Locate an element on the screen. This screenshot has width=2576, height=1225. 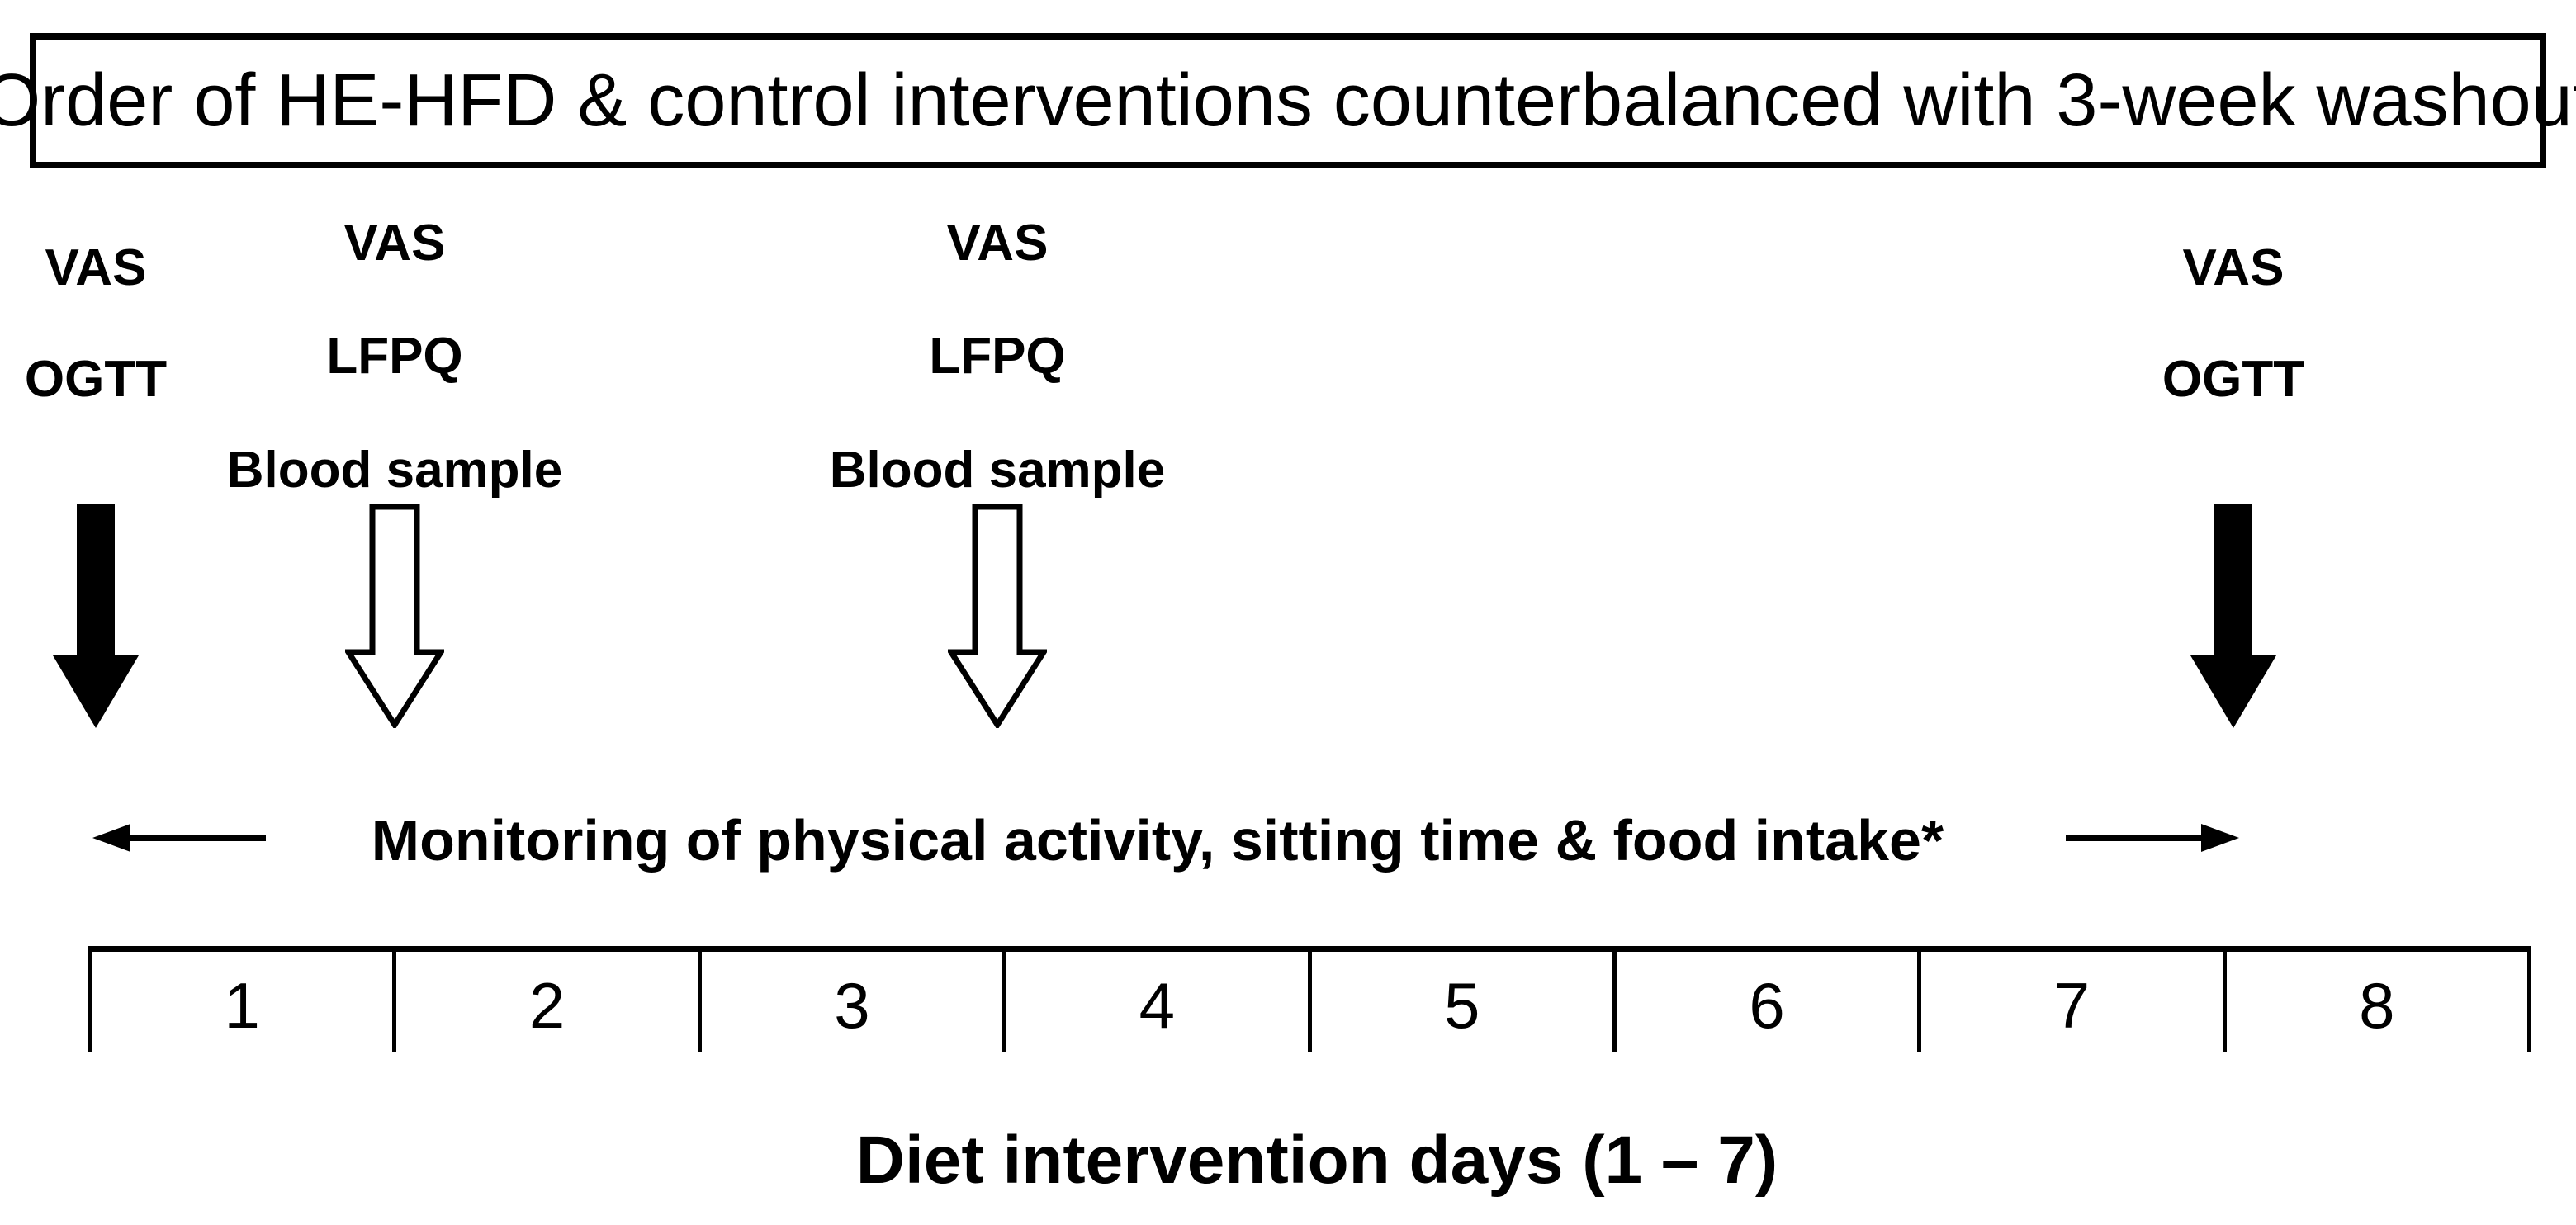
timeline-cell-day-6: 6 is located at coordinates (1764, 1002).